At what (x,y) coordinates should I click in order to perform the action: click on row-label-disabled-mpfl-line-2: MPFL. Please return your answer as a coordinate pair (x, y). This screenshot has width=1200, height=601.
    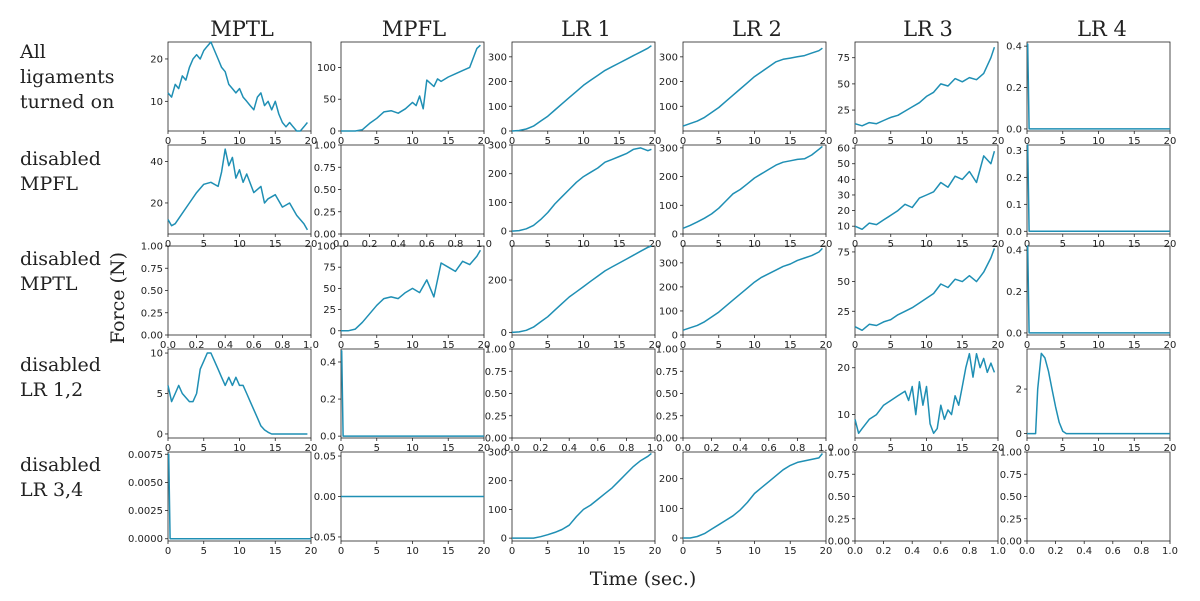
    Looking at the image, I should click on (49, 184).